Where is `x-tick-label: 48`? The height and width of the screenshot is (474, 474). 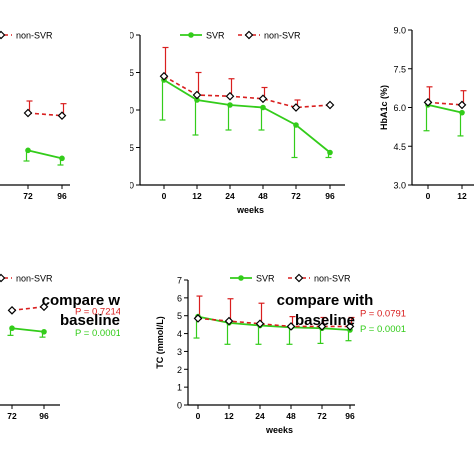 x-tick-label: 48 is located at coordinates (291, 416).